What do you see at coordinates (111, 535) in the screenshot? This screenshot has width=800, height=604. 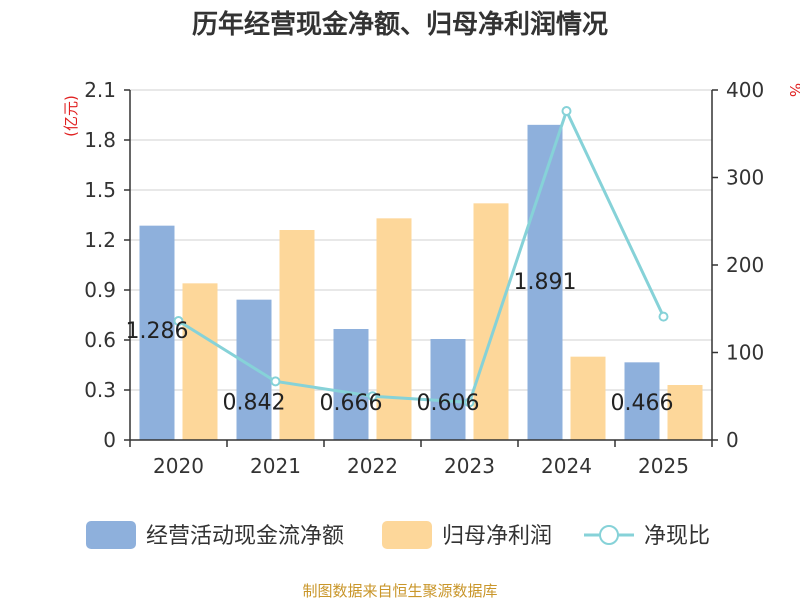 I see `legend-cashflow-swatch` at bounding box center [111, 535].